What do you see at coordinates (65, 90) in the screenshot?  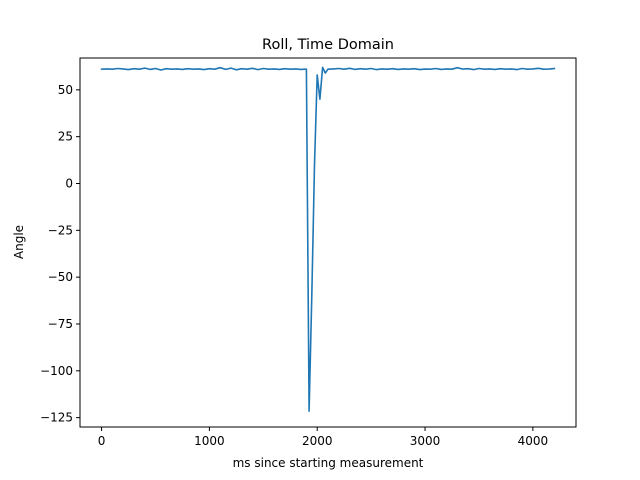 I see `y-tick-label: 50` at bounding box center [65, 90].